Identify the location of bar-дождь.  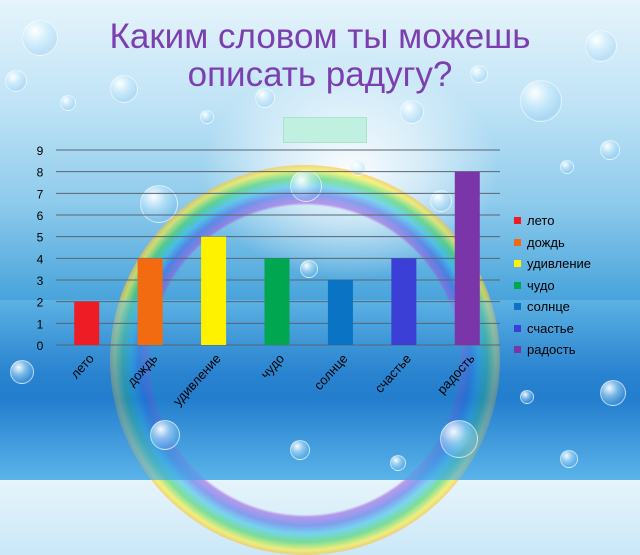
(150, 301).